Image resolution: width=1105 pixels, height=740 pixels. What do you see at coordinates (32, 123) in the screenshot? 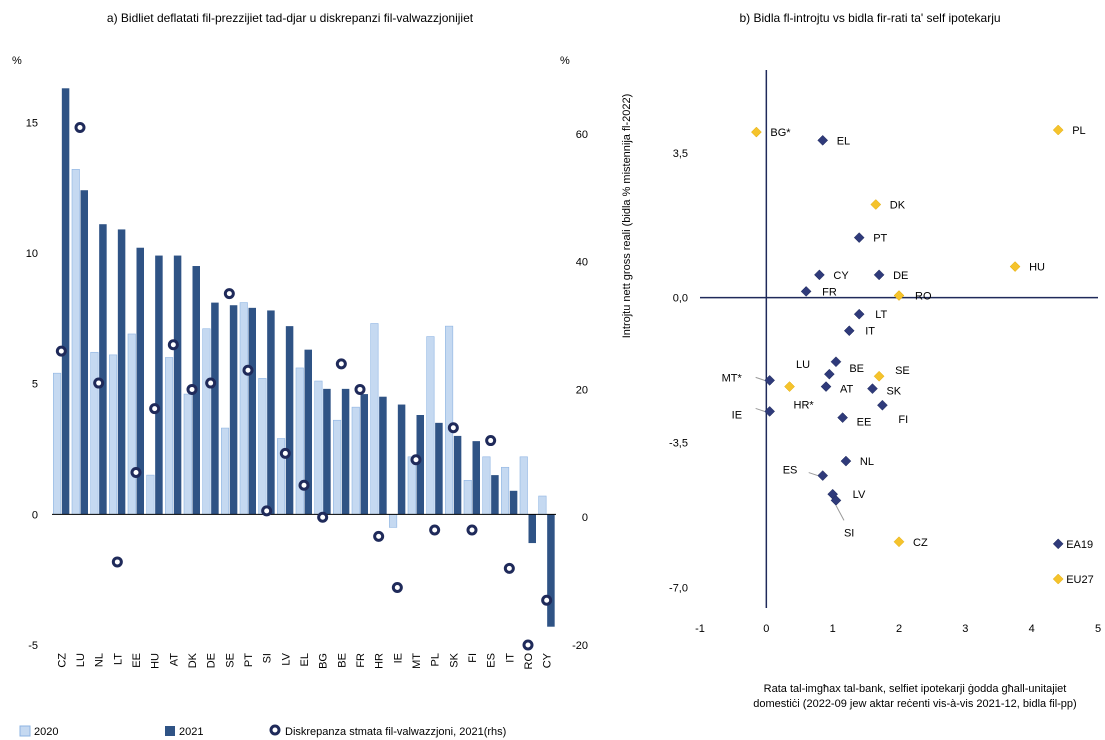
I see `left-y-tick-label: 15` at bounding box center [32, 123].